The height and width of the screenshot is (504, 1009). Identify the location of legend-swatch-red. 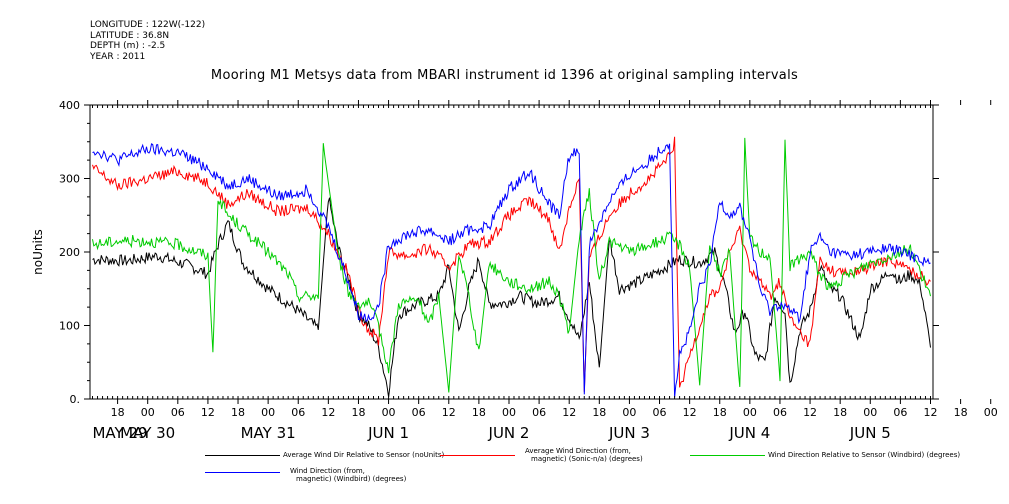
(477, 455).